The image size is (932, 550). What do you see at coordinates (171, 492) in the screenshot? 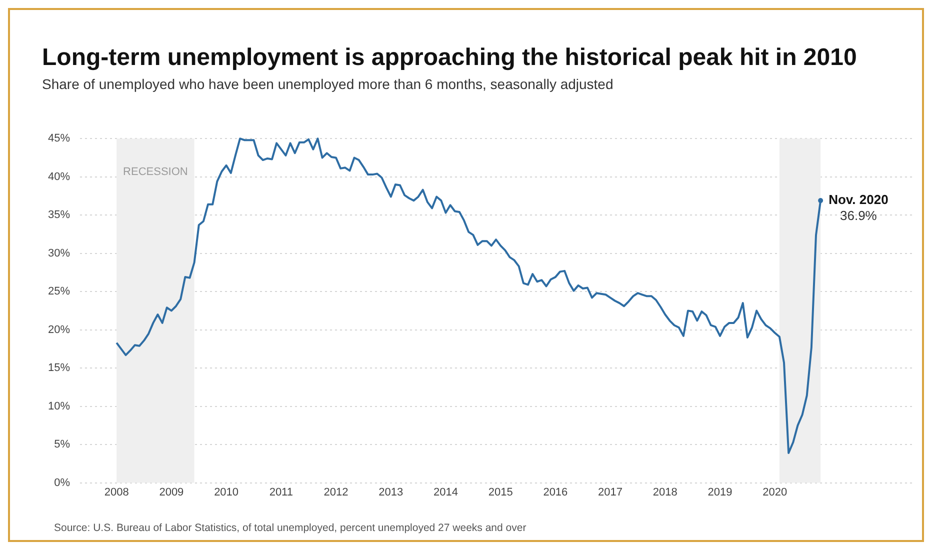
I see `x-tick-label: 2009` at bounding box center [171, 492].